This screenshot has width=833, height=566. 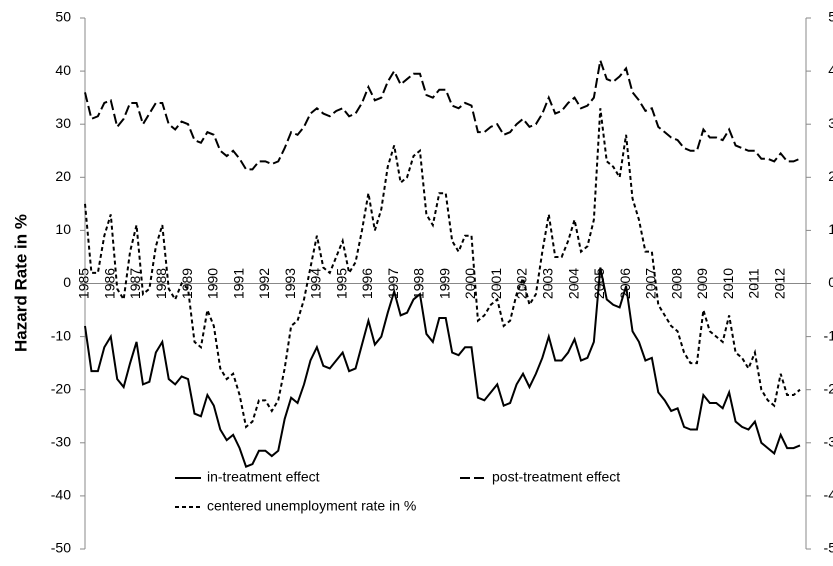 What do you see at coordinates (496, 283) in the screenshot?
I see `x-tick-label: 2001` at bounding box center [496, 283].